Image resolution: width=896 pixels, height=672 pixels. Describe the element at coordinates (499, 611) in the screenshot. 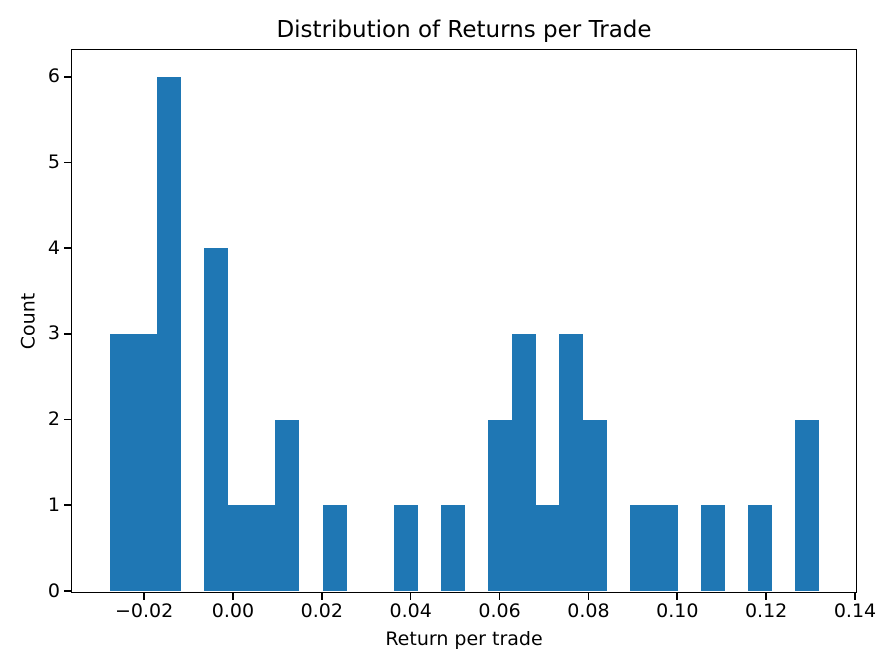

I see `x-tick-label: 0.06` at that location.